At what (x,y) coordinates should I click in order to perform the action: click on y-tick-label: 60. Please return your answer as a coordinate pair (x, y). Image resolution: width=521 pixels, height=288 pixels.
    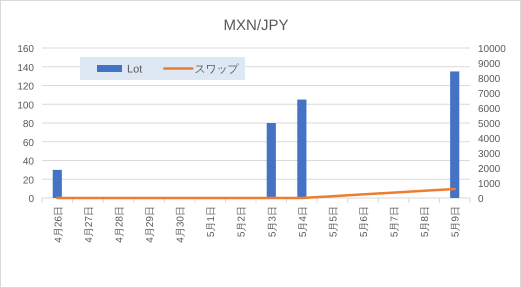
    Looking at the image, I should click on (28, 143).